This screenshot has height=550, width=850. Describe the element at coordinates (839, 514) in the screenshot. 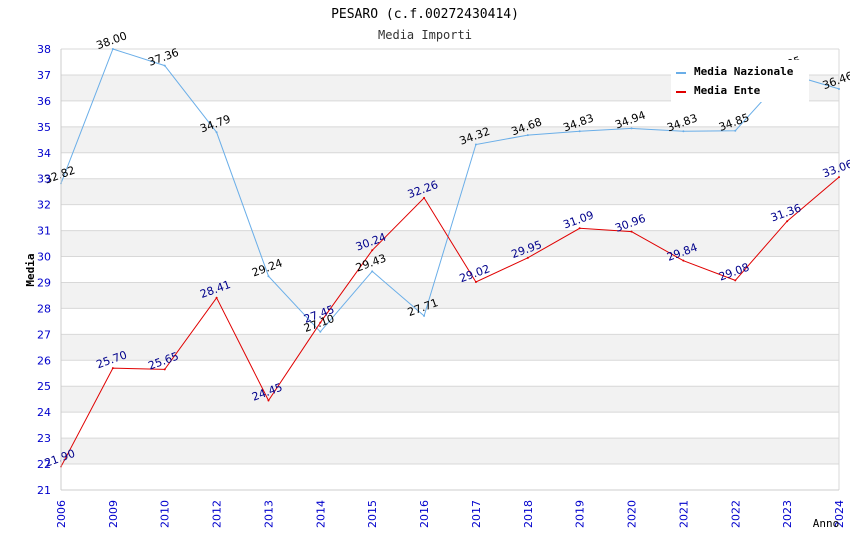

I see `x-tick-label: 2024` at that location.